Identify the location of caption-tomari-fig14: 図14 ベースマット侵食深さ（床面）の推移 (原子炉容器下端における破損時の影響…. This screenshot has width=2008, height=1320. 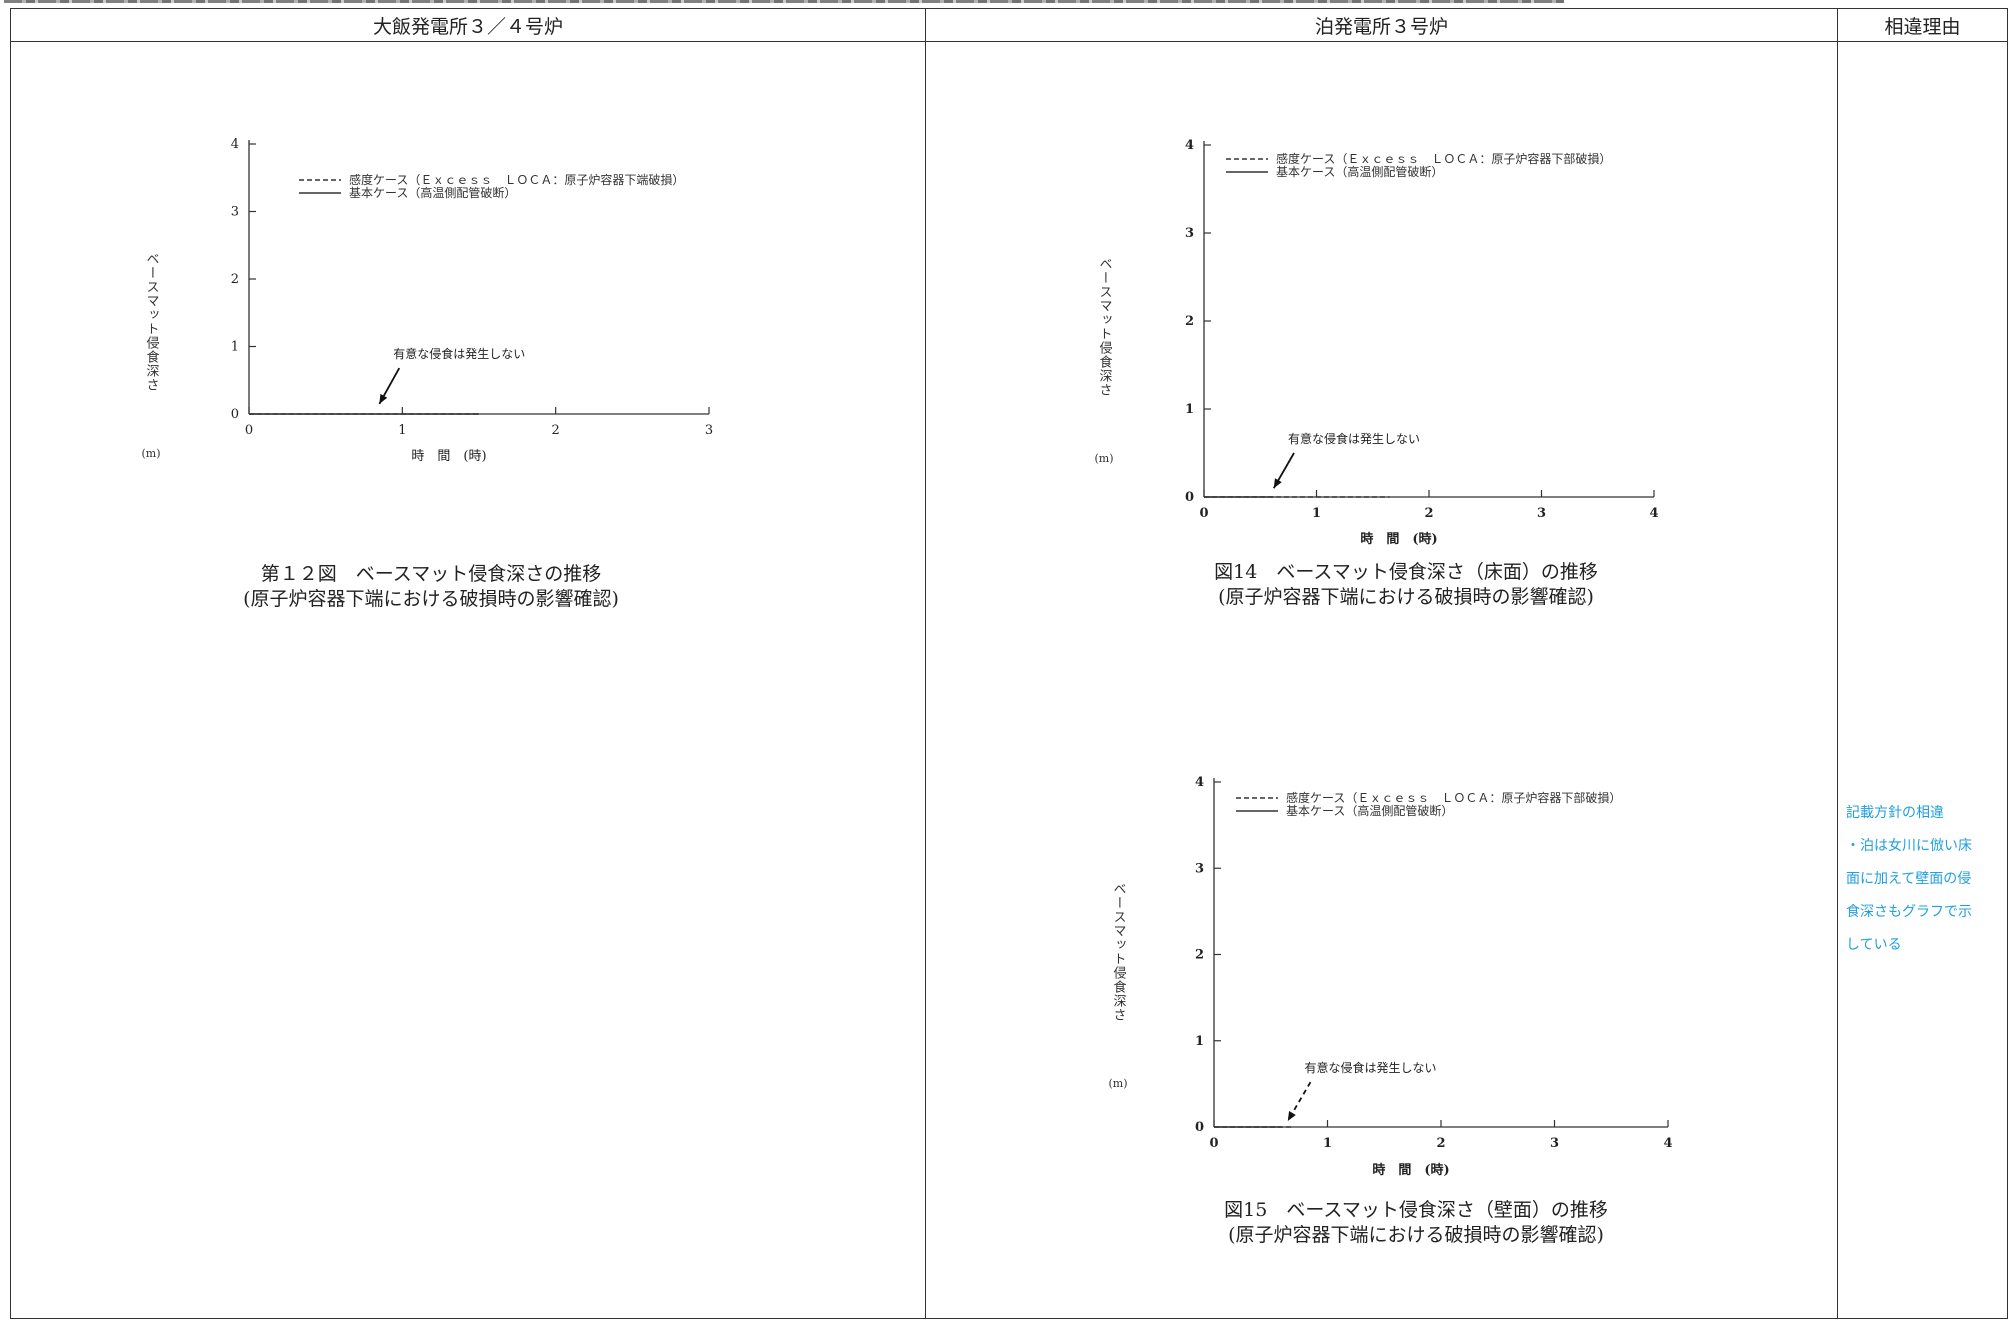
(1406, 585).